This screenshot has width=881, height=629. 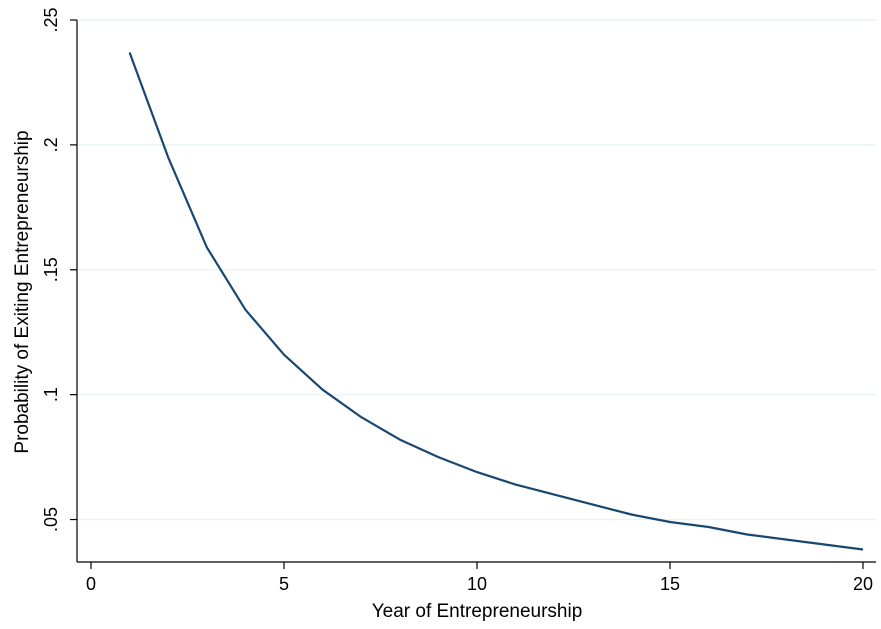 I want to click on x-tick-label: 20, so click(x=863, y=584).